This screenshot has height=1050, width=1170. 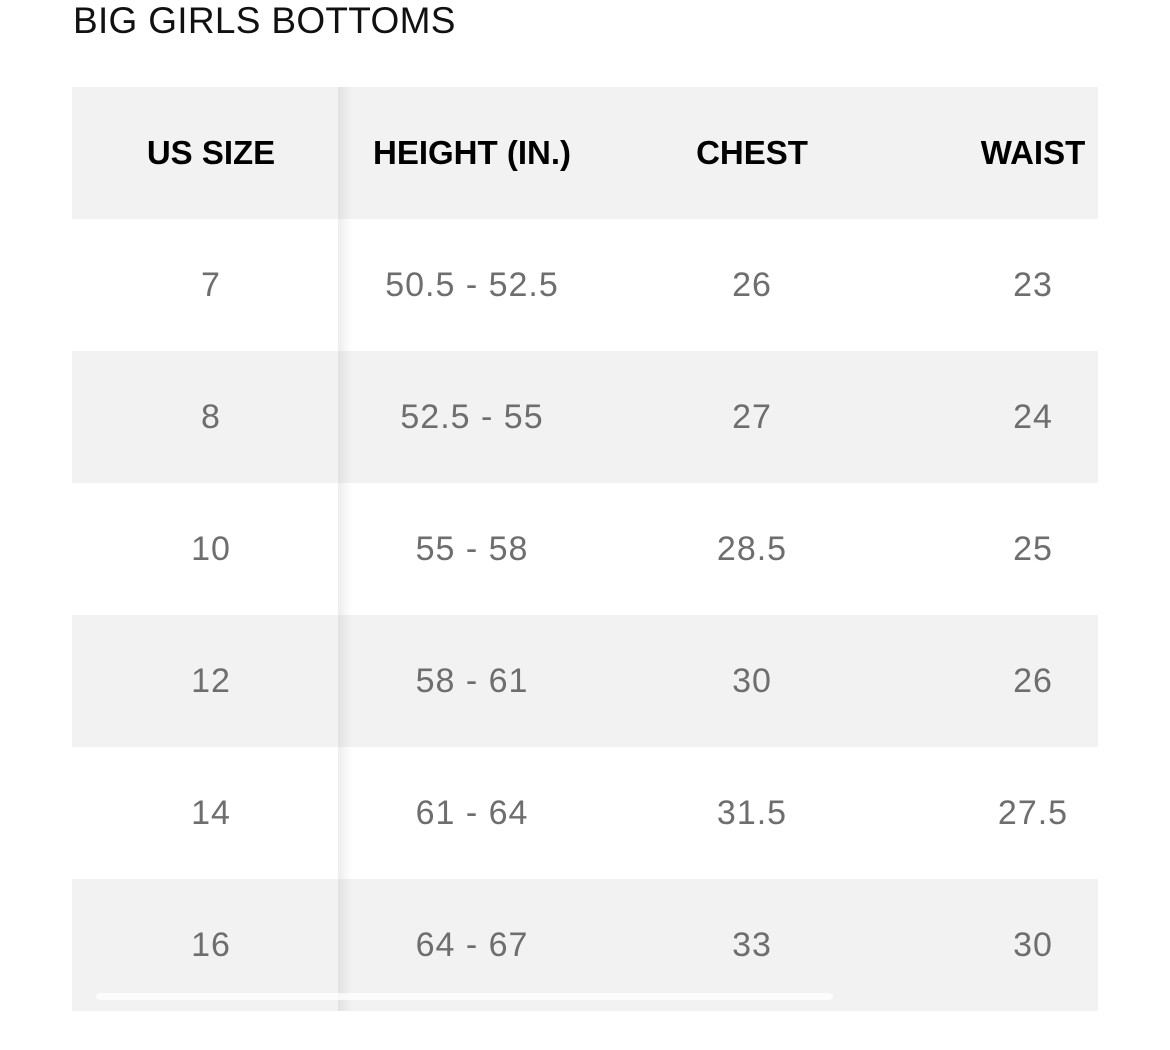 I want to click on cell-waist: 25, so click(x=1033, y=549).